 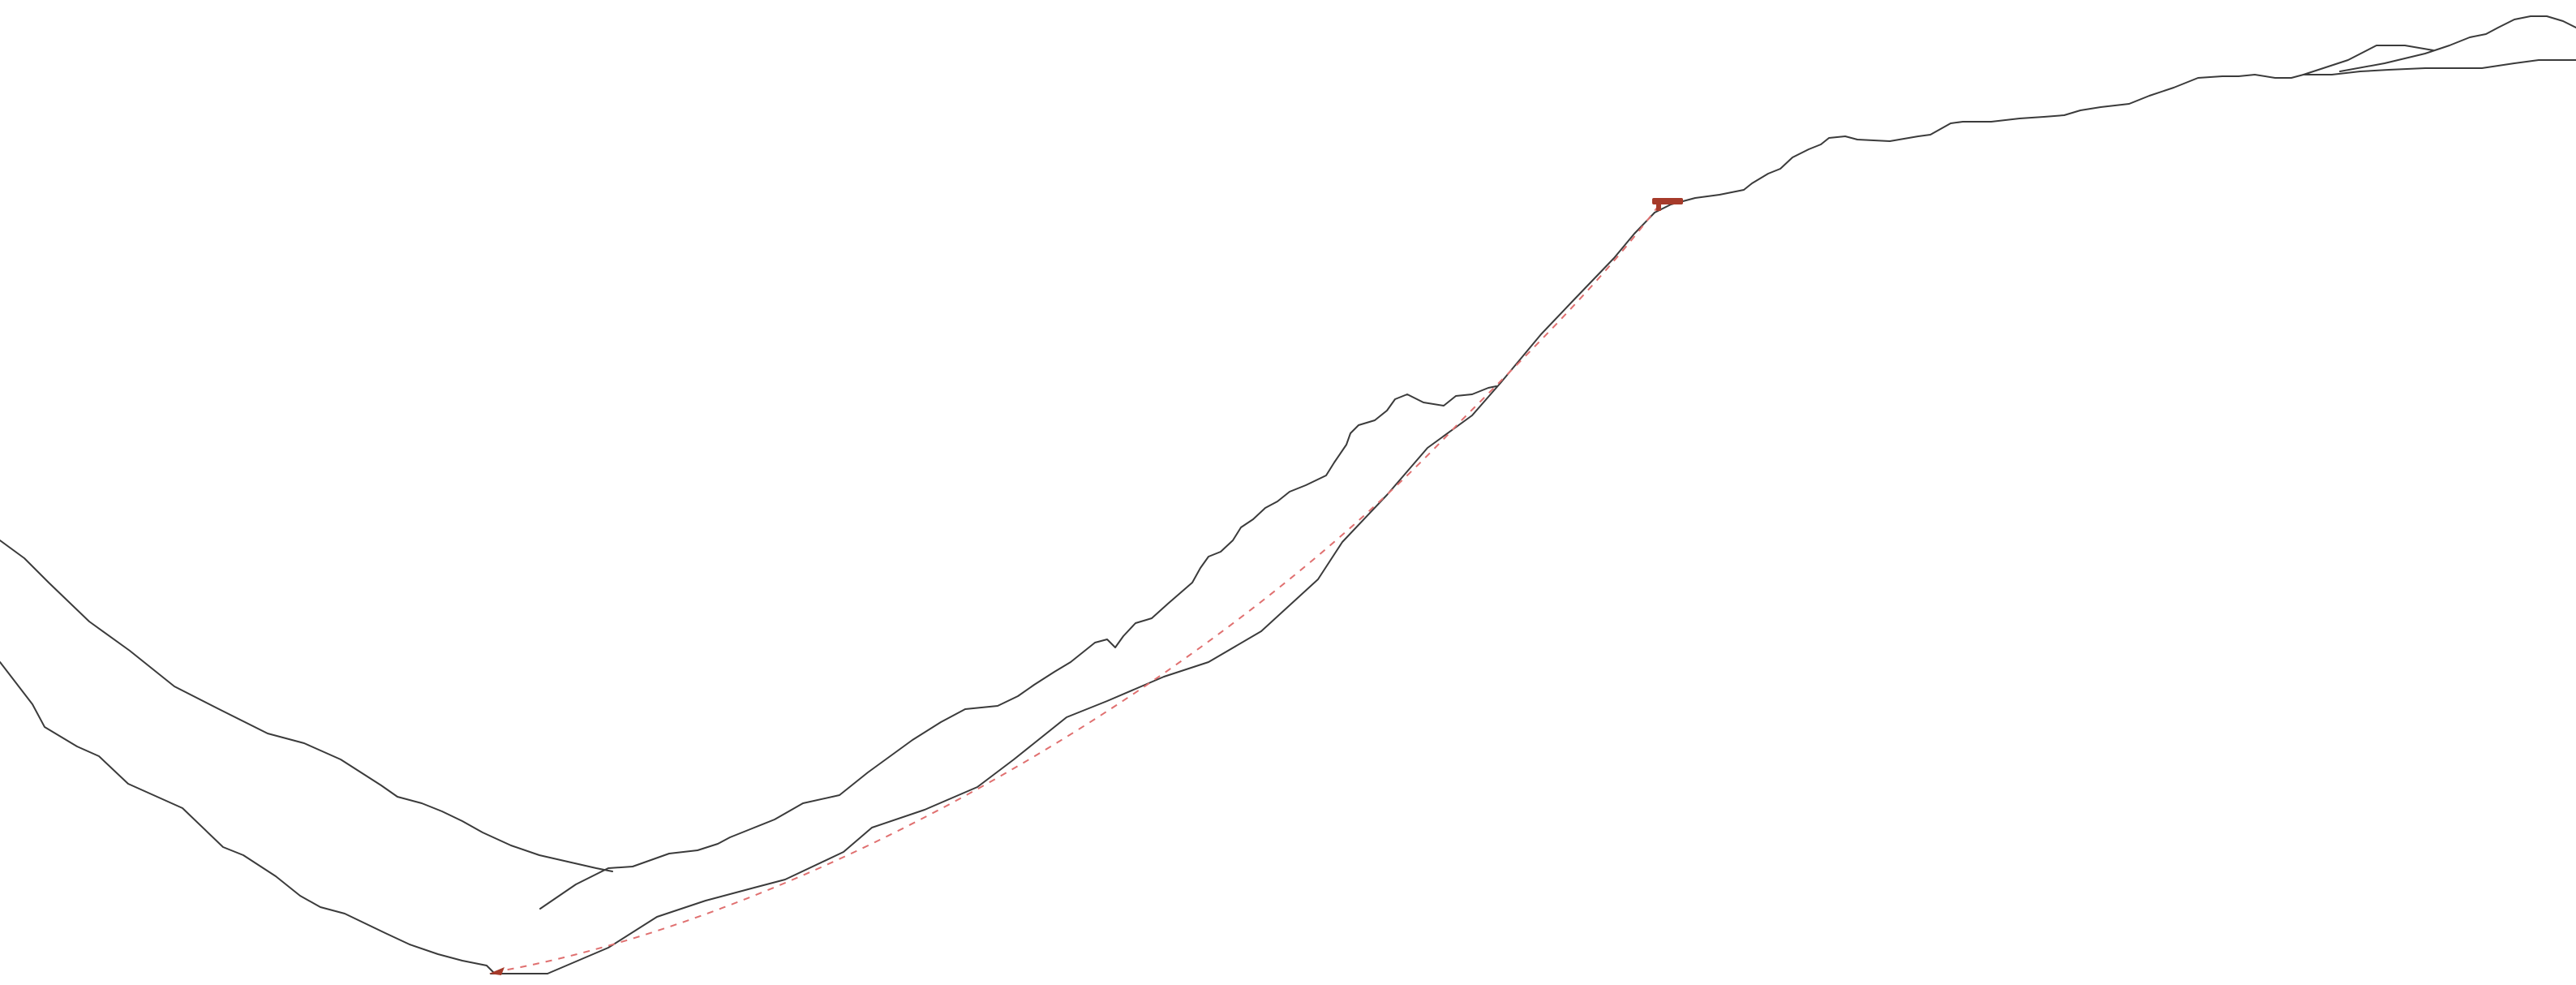 I want to click on end-flag-marker, so click(x=1667, y=204).